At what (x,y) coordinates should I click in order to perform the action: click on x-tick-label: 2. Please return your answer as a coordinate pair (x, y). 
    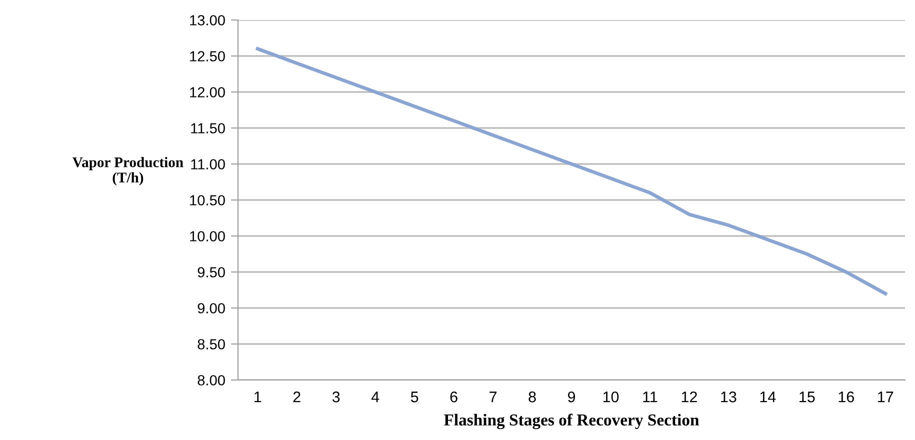
    Looking at the image, I should click on (296, 397).